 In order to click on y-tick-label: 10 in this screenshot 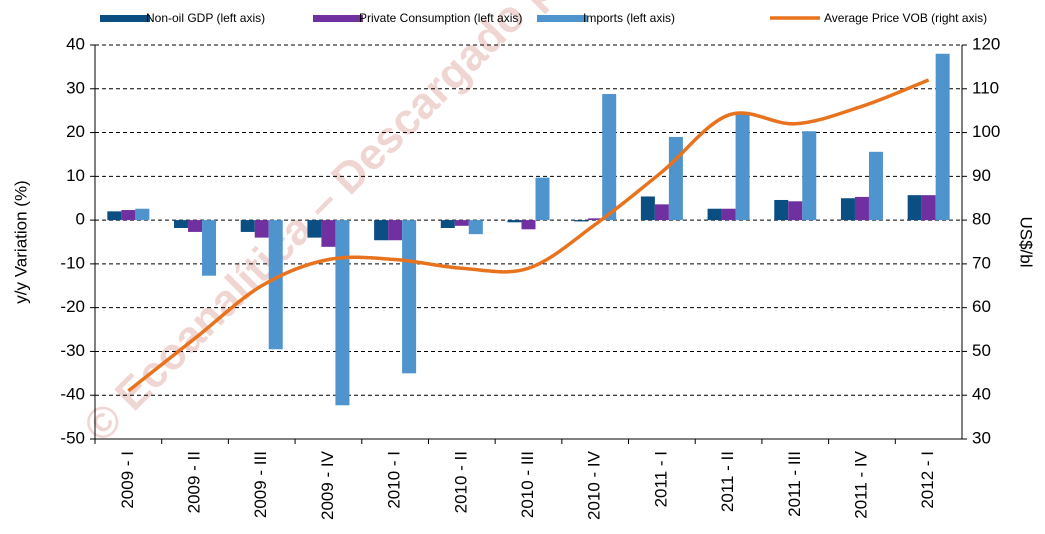, I will do `click(75, 175)`.